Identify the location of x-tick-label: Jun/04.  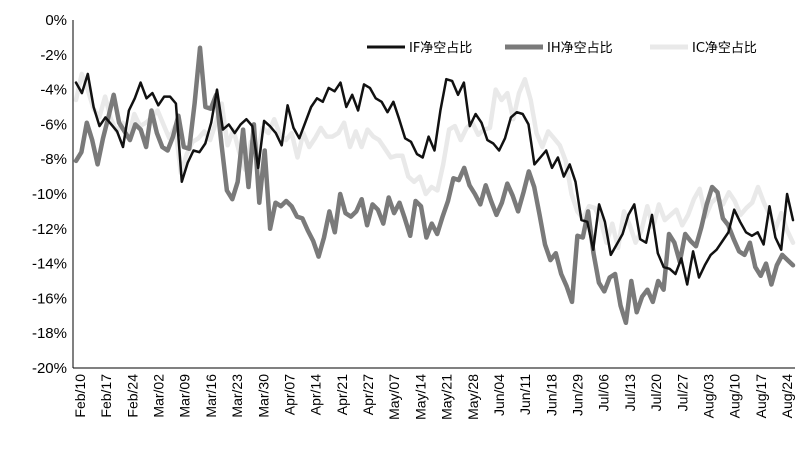
(499, 395).